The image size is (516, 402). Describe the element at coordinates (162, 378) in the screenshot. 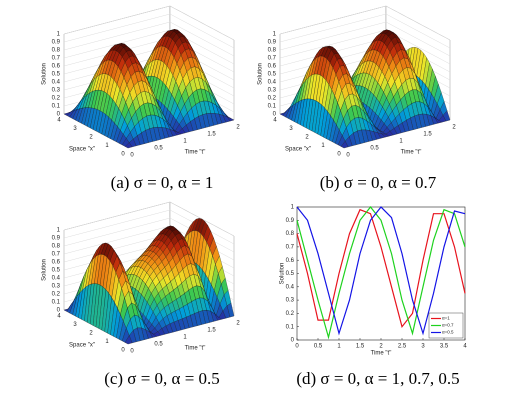

I see `caption: (c) σ = 0, α = 0.5` at that location.